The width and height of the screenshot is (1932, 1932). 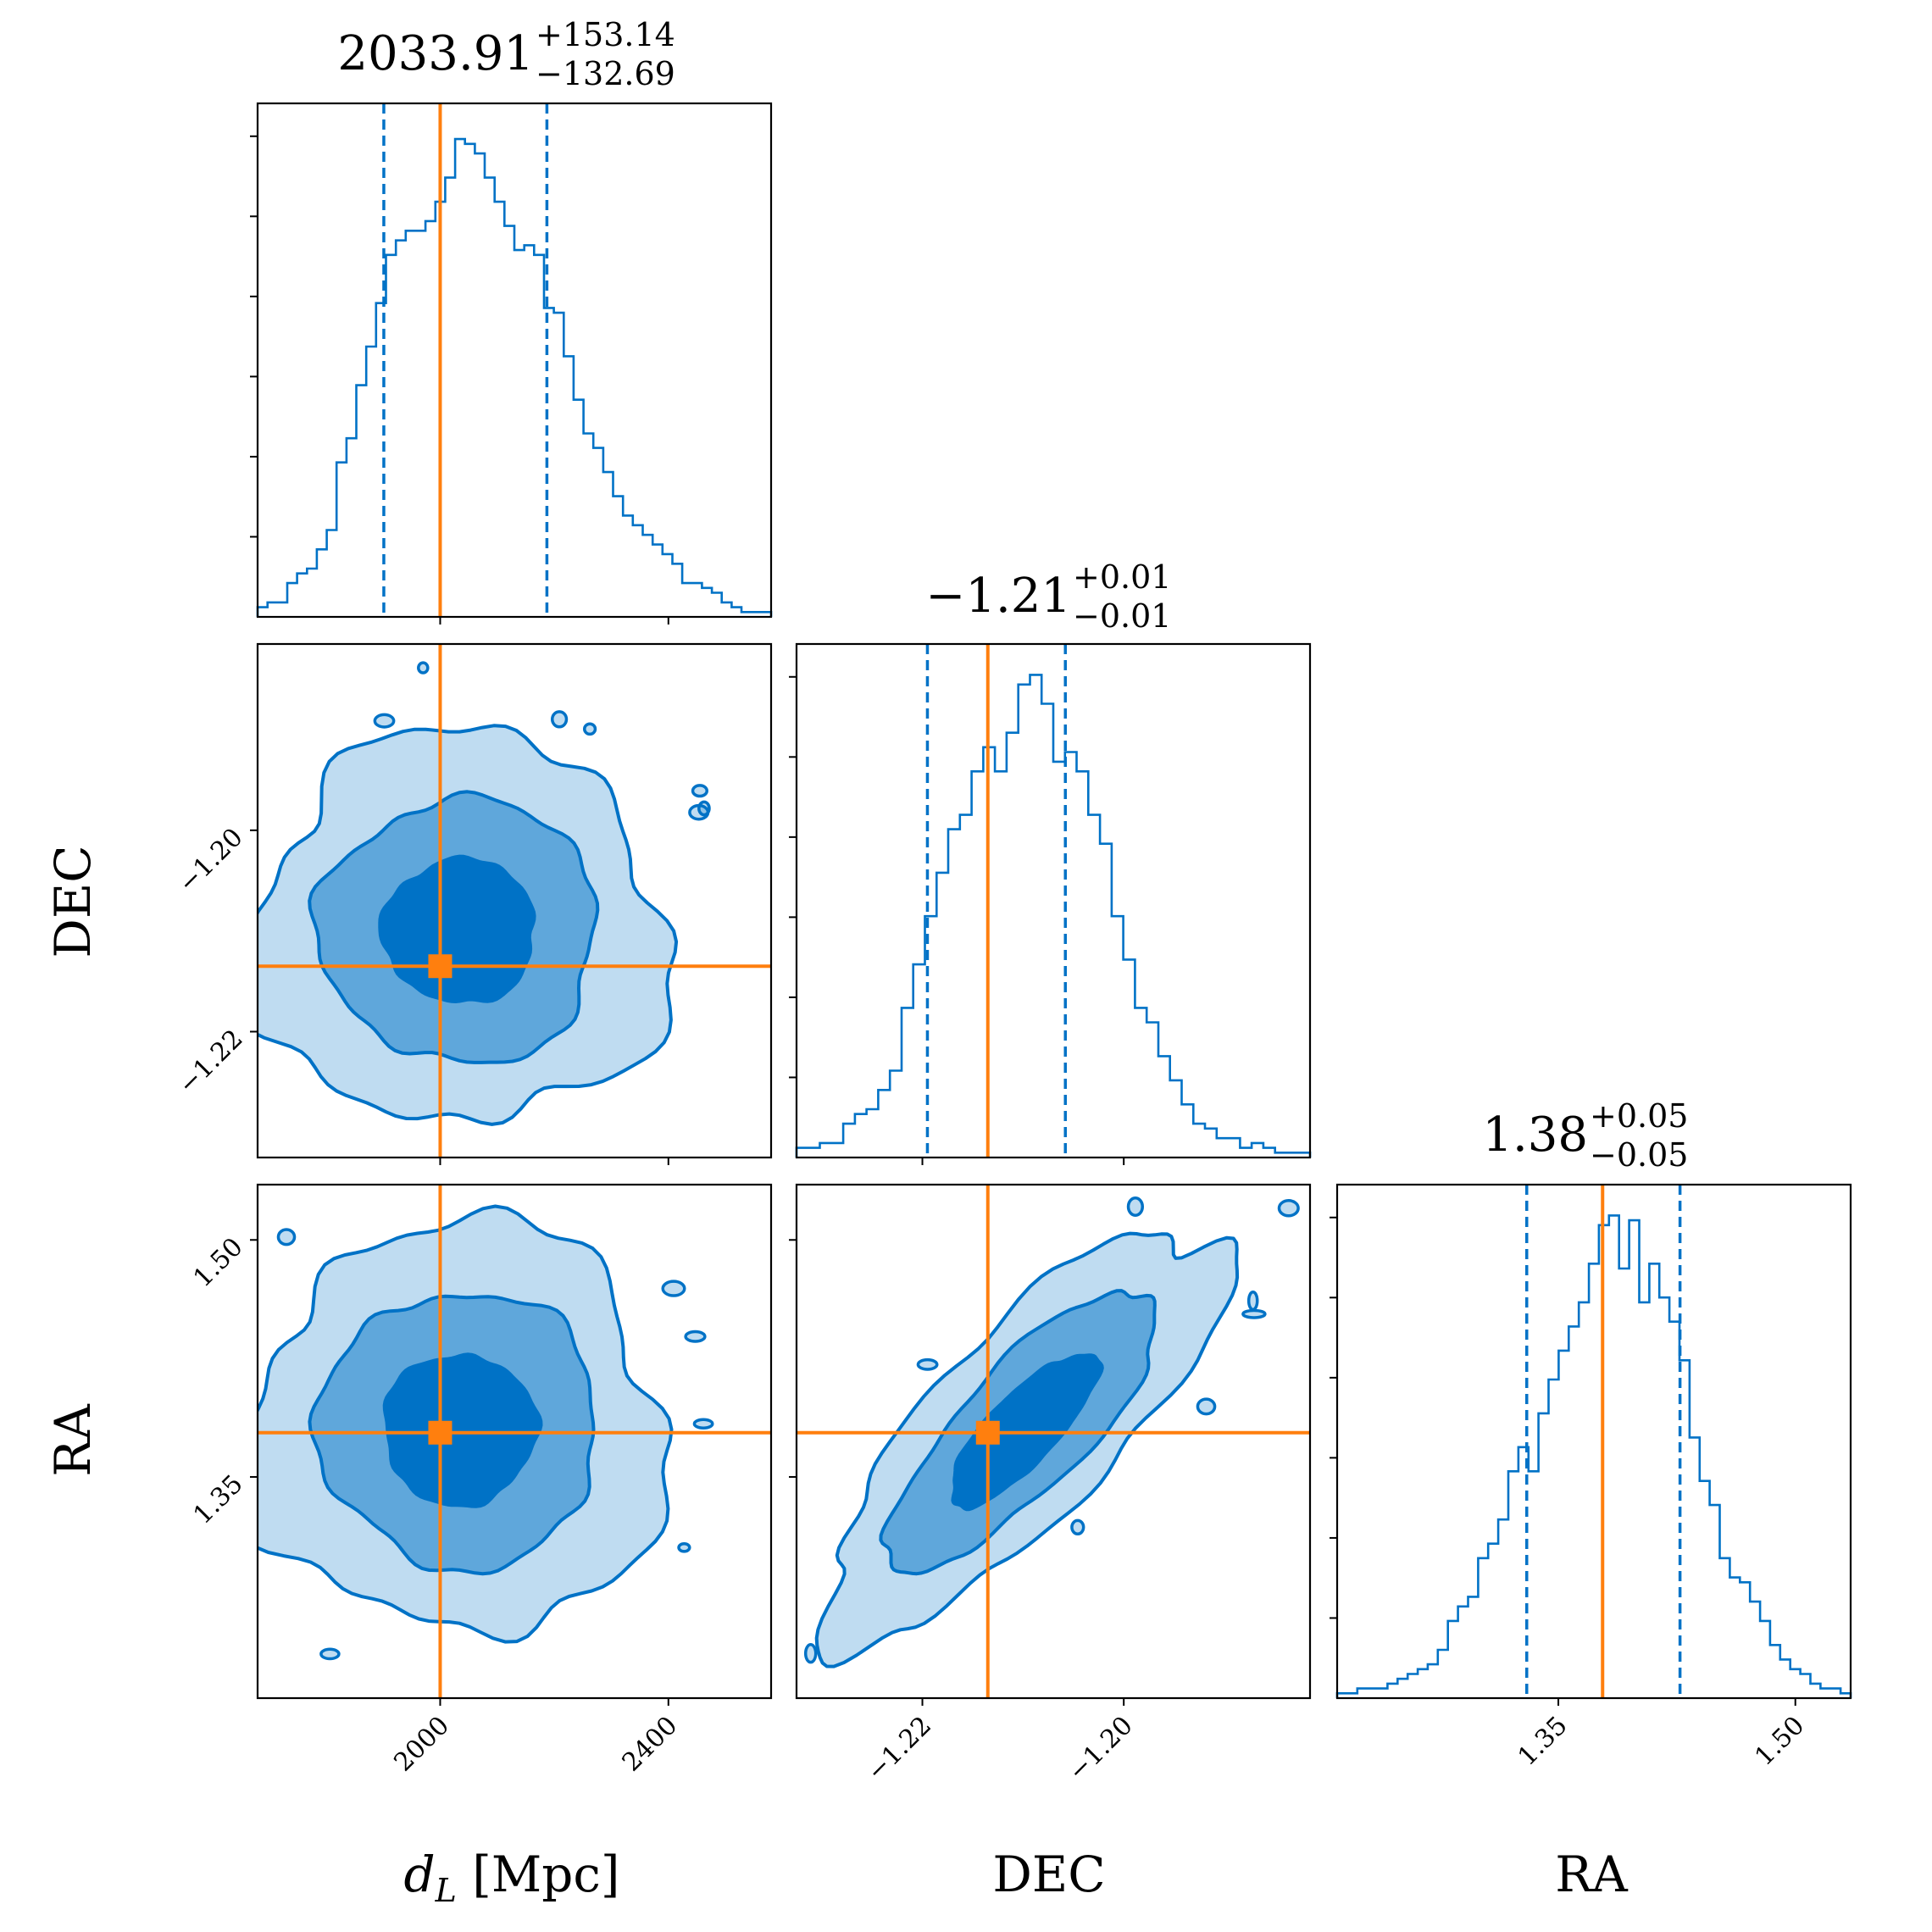 I want to click on xlabel-dl: dL [Mpc], so click(x=511, y=1877).